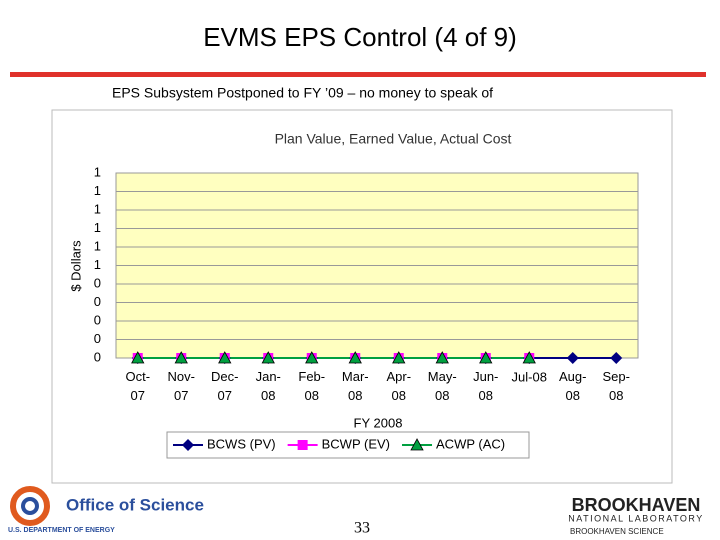  I want to click on title-rule, so click(358, 74).